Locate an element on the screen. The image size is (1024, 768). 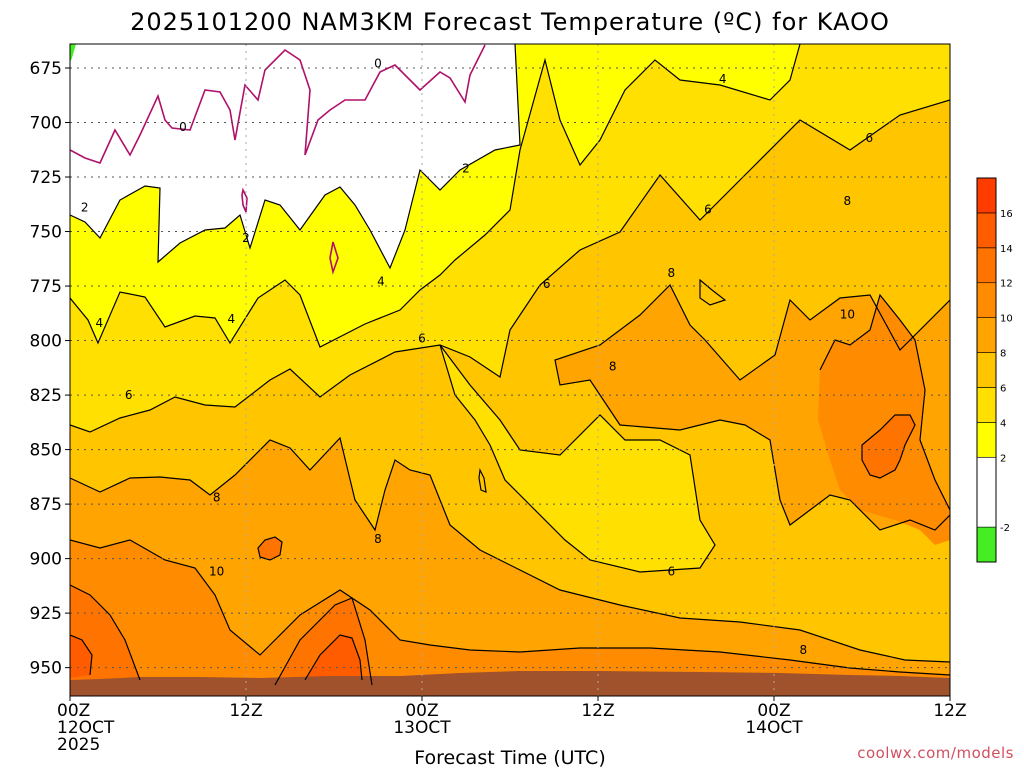
colorbar: -2 2 4 6 8 10 12 14 16 is located at coordinates (994, 370).